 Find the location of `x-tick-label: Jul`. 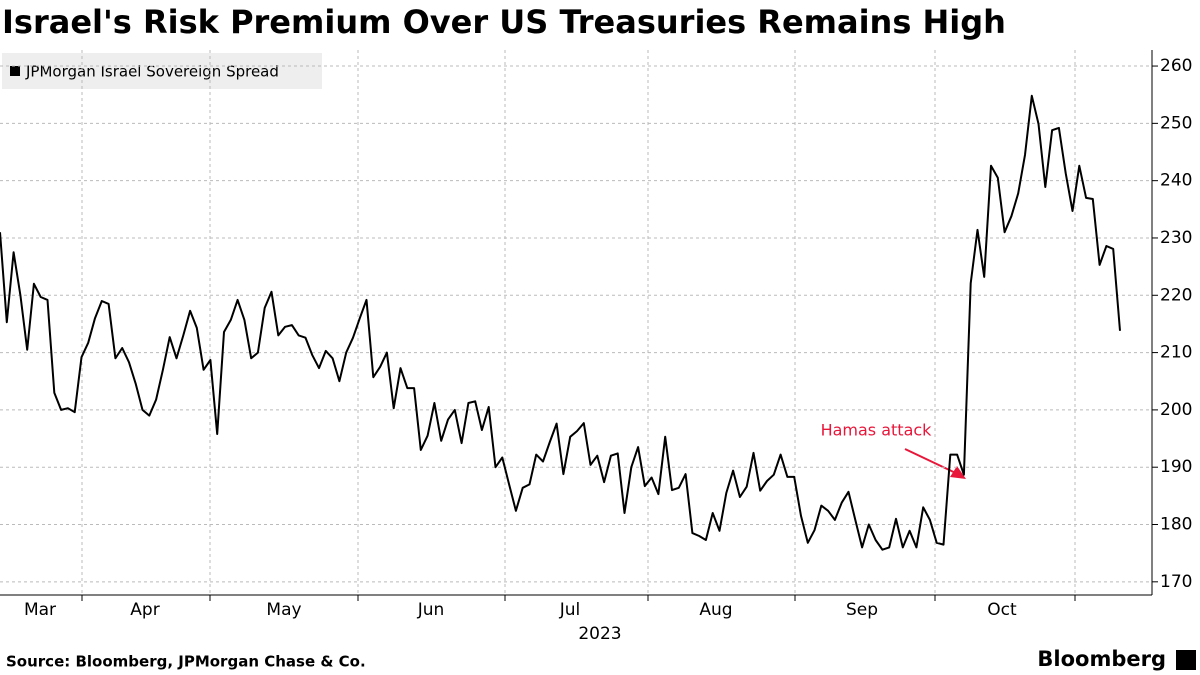

x-tick-label: Jul is located at coordinates (570, 610).